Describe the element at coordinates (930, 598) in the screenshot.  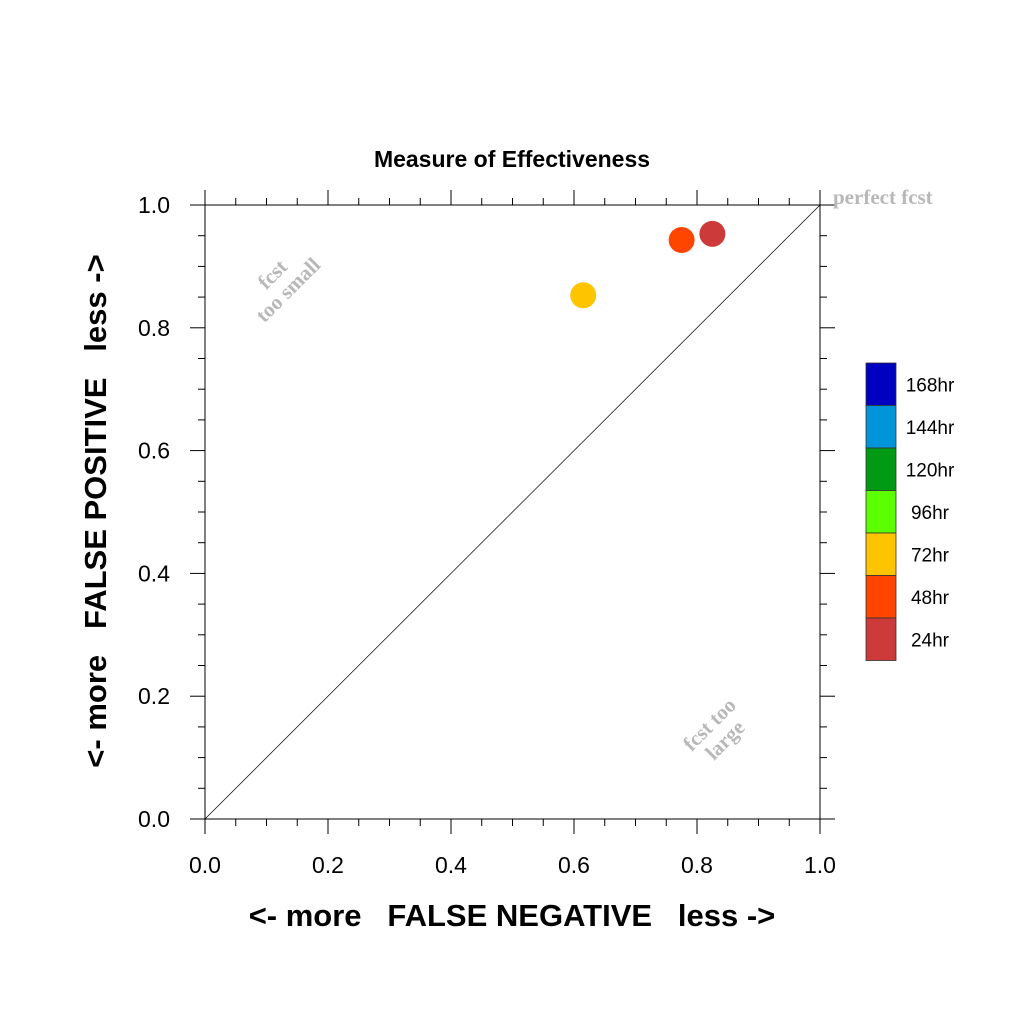
I see `legend-label-48hr: 48hr` at that location.